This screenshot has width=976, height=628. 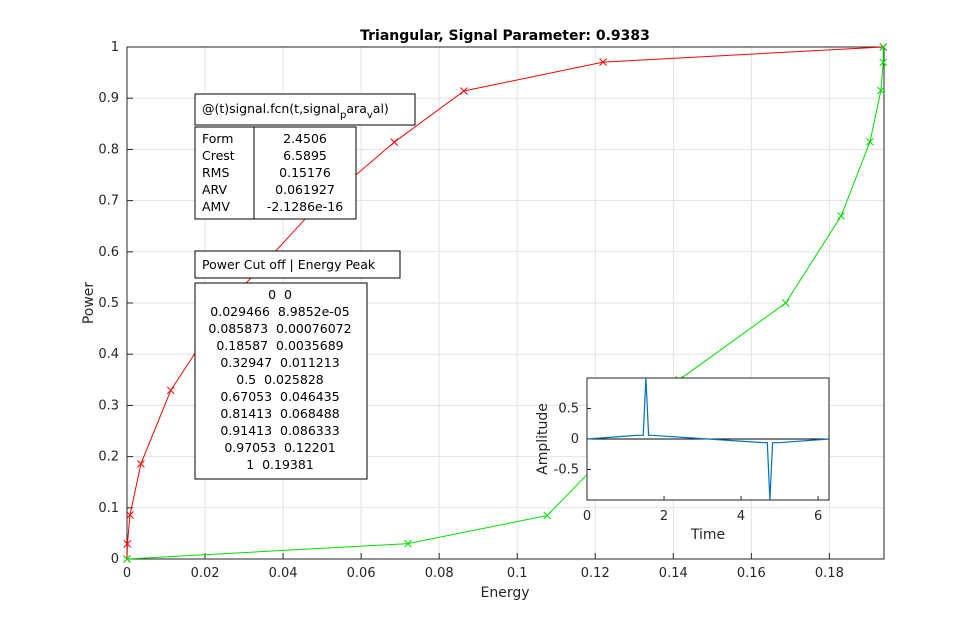 I want to click on x-tick-label: 0.16, so click(x=751, y=573).